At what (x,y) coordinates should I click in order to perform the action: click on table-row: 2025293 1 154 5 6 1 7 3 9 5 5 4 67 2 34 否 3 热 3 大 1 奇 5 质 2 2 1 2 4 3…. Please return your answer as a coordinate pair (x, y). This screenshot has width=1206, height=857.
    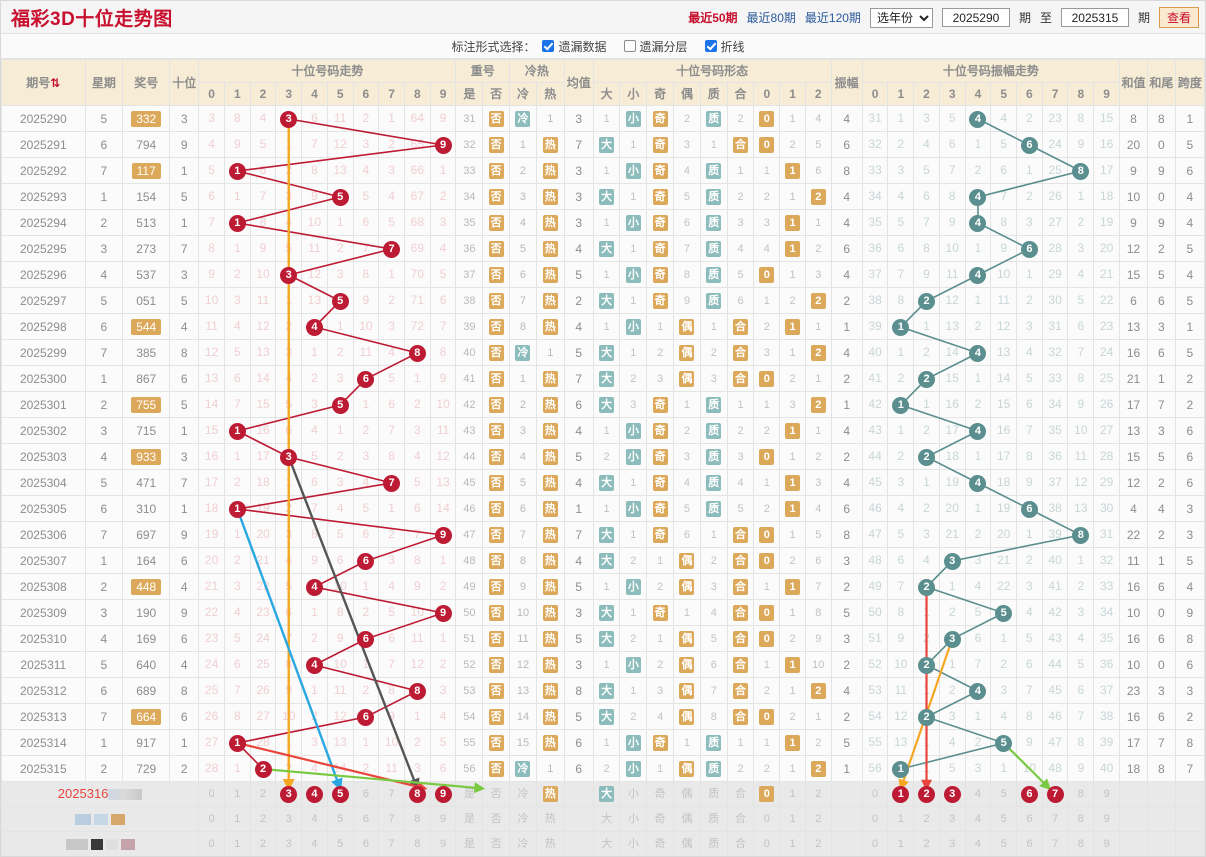
    Looking at the image, I should click on (603, 196).